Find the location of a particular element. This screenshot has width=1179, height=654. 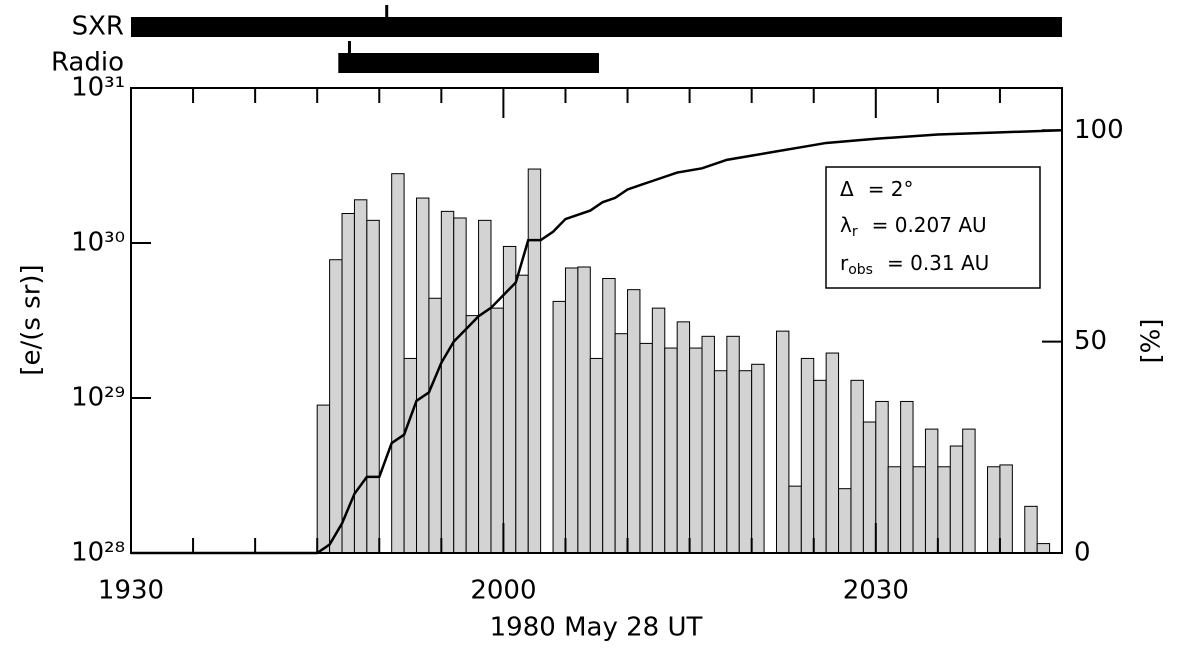

annotation-subscript: obs is located at coordinates (860, 270).